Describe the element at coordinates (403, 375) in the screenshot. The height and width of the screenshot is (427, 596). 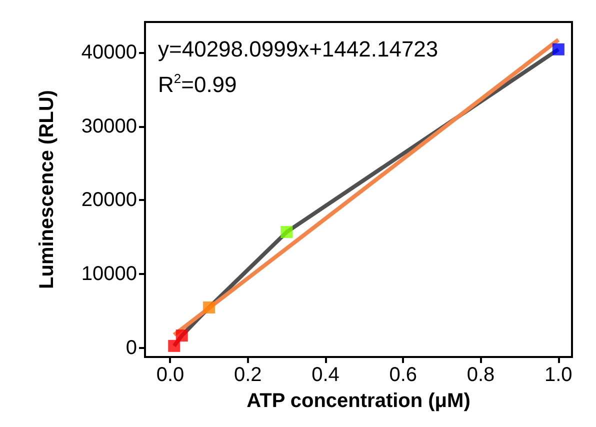
I see `x-tick-label: 0.6` at that location.